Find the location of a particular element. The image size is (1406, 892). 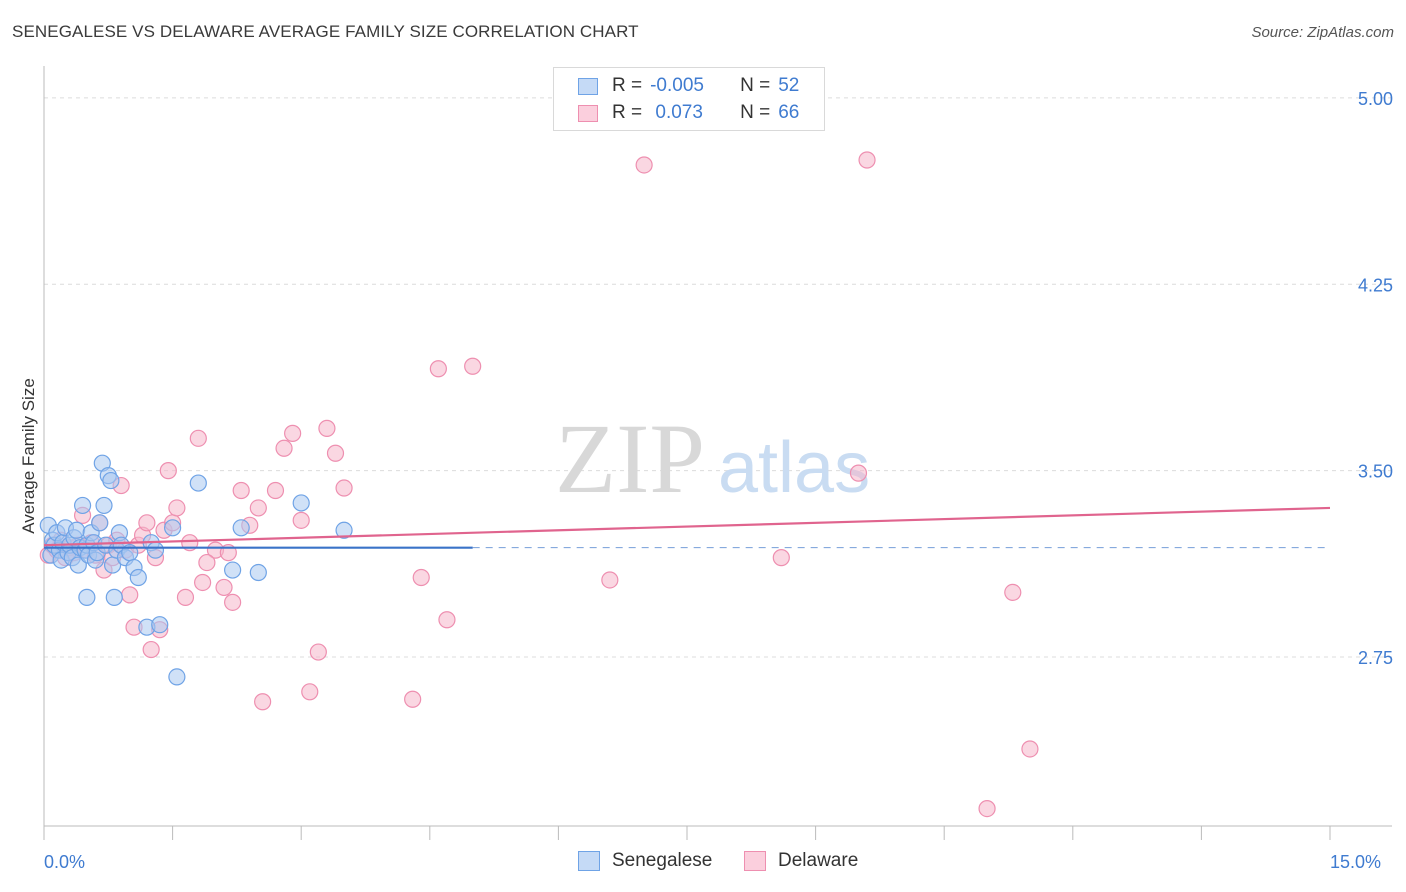

senegalese-points is located at coordinates (196, 570).